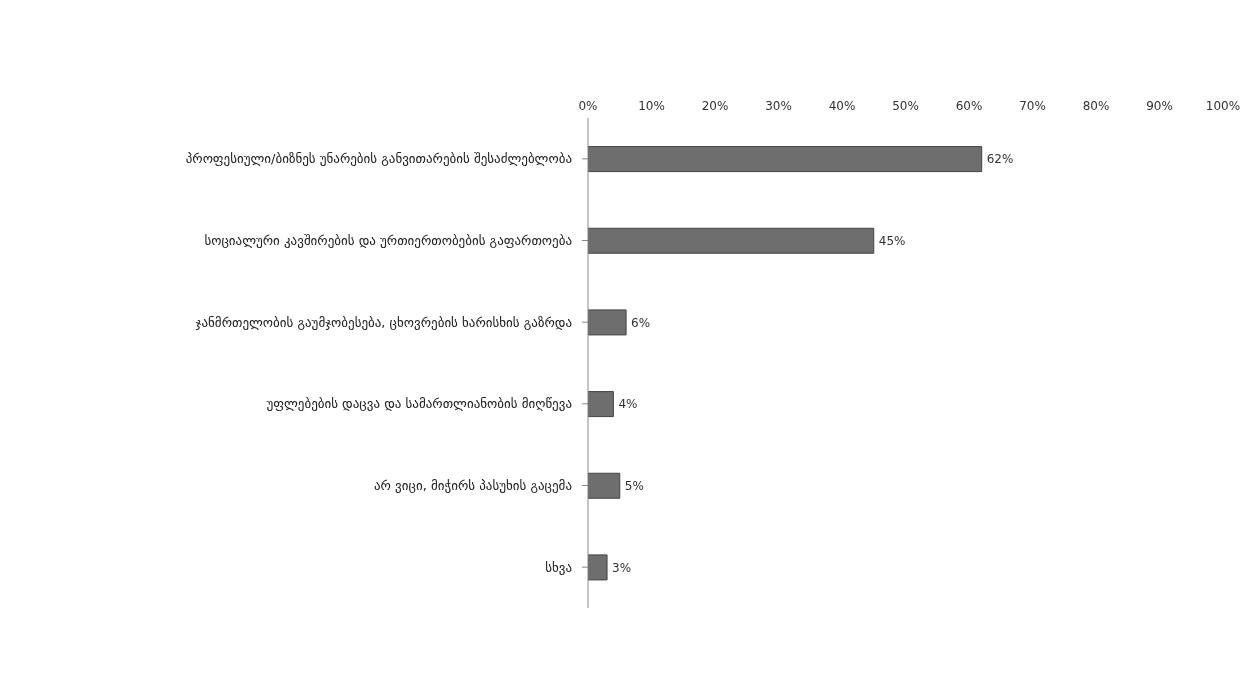  What do you see at coordinates (634, 486) in the screenshot?
I see `data-label: 5%` at bounding box center [634, 486].